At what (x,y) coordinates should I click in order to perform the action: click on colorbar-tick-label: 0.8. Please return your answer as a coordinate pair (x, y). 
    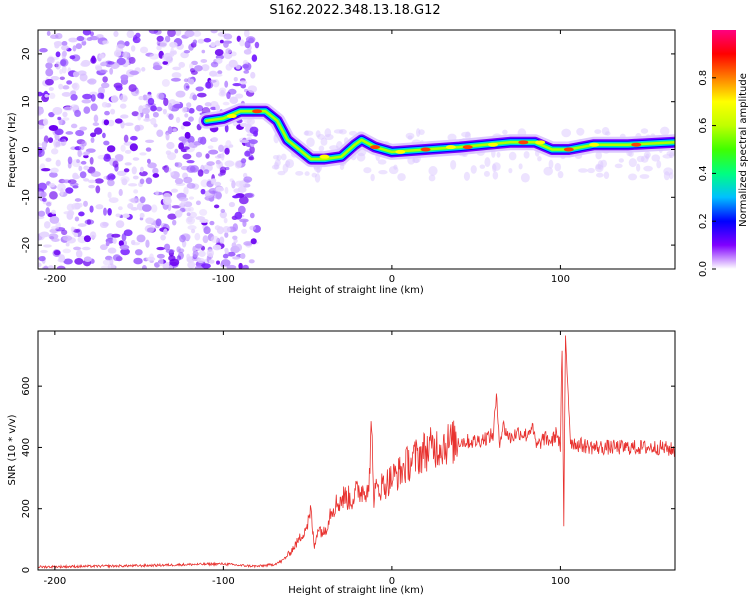
    Looking at the image, I should click on (703, 78).